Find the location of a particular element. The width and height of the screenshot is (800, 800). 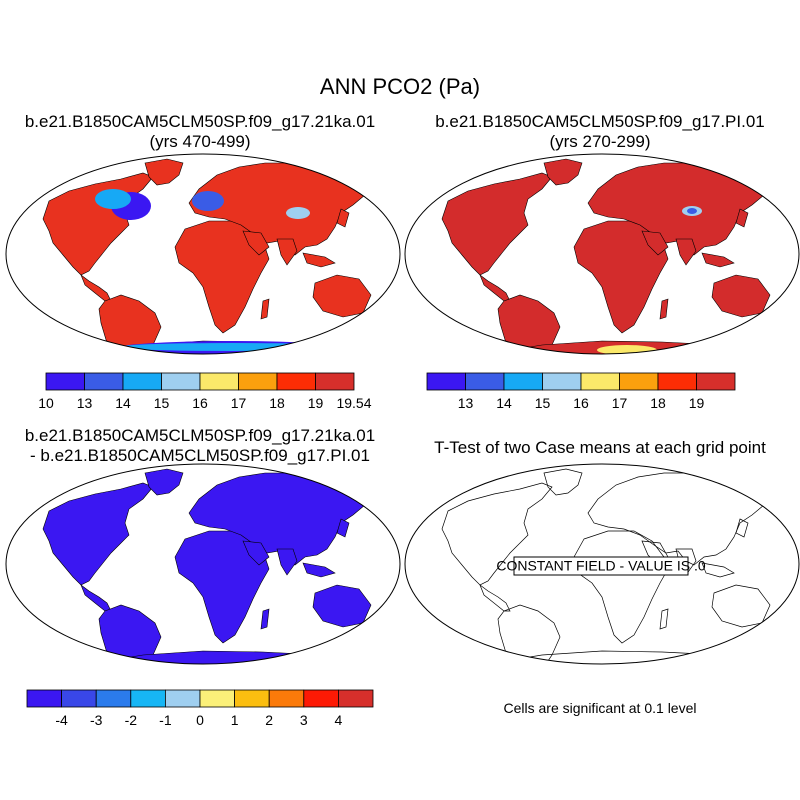

colorbar-tick-label: 19.54 is located at coordinates (353, 403).